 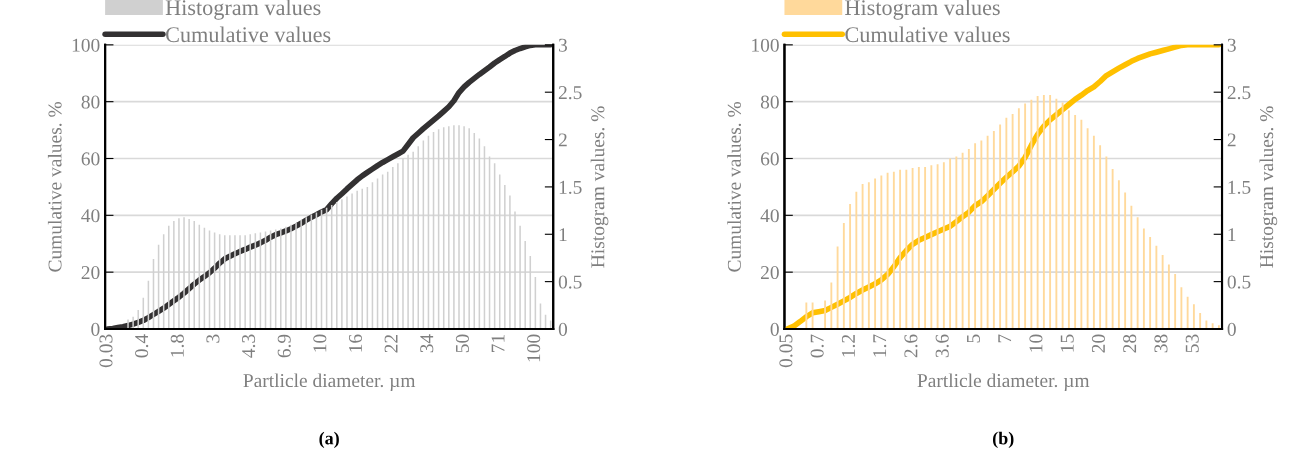 I want to click on x-tick-label: 100, so click(x=534, y=348).